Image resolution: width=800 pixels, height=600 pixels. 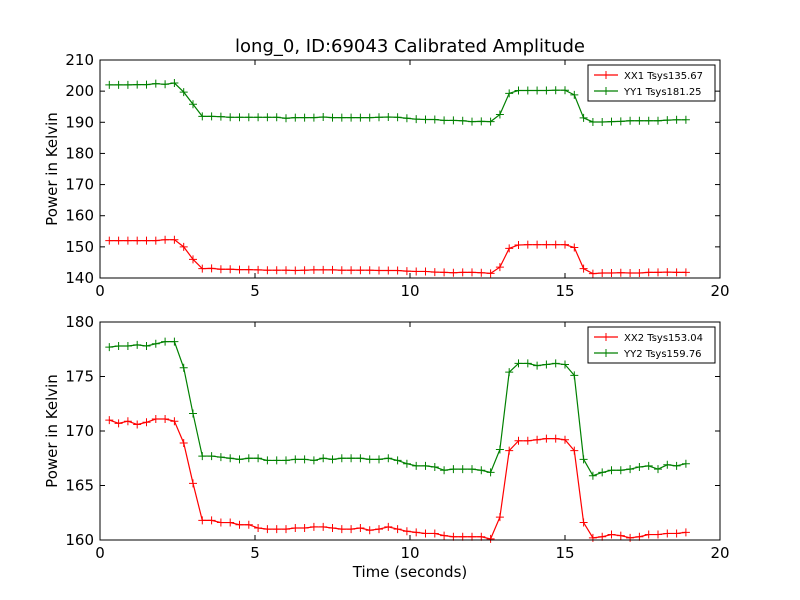 What do you see at coordinates (100, 553) in the screenshot?
I see `x-tick-label: 0` at bounding box center [100, 553].